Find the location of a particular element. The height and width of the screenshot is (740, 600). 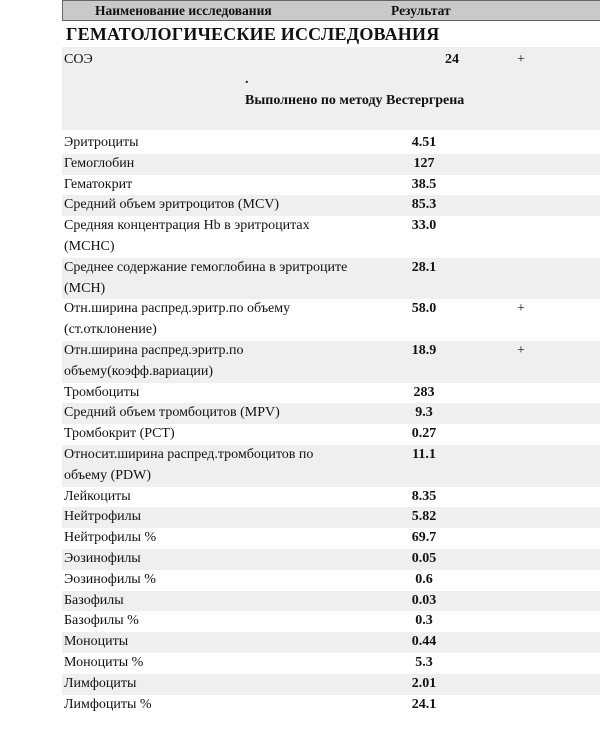

test-name: Эритроциты is located at coordinates (101, 142).